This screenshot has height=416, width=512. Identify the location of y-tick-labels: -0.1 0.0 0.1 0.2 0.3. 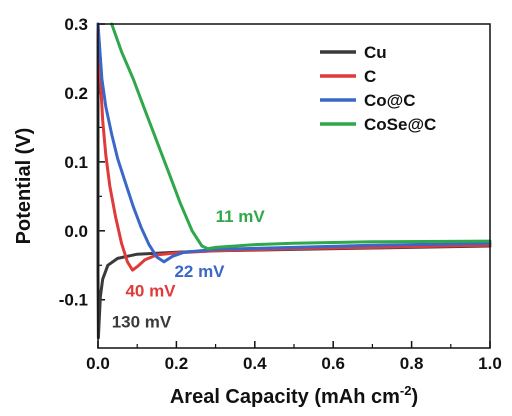
(73, 162).